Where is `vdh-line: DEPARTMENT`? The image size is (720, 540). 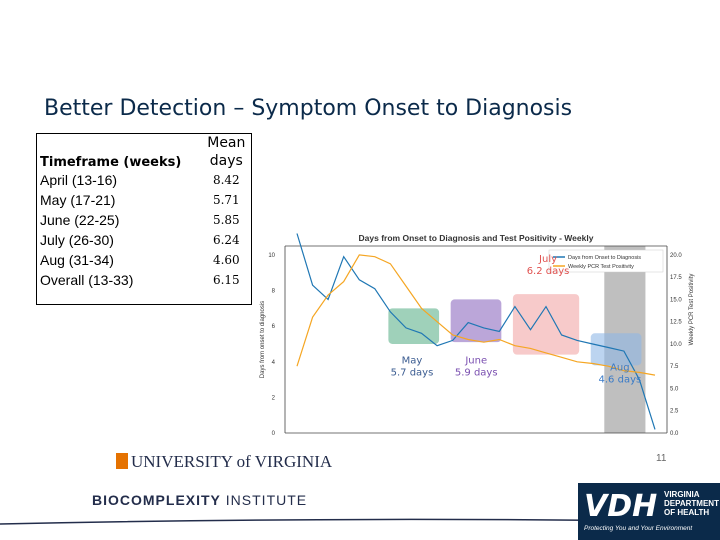
vdh-line: DEPARTMENT is located at coordinates (691, 503).